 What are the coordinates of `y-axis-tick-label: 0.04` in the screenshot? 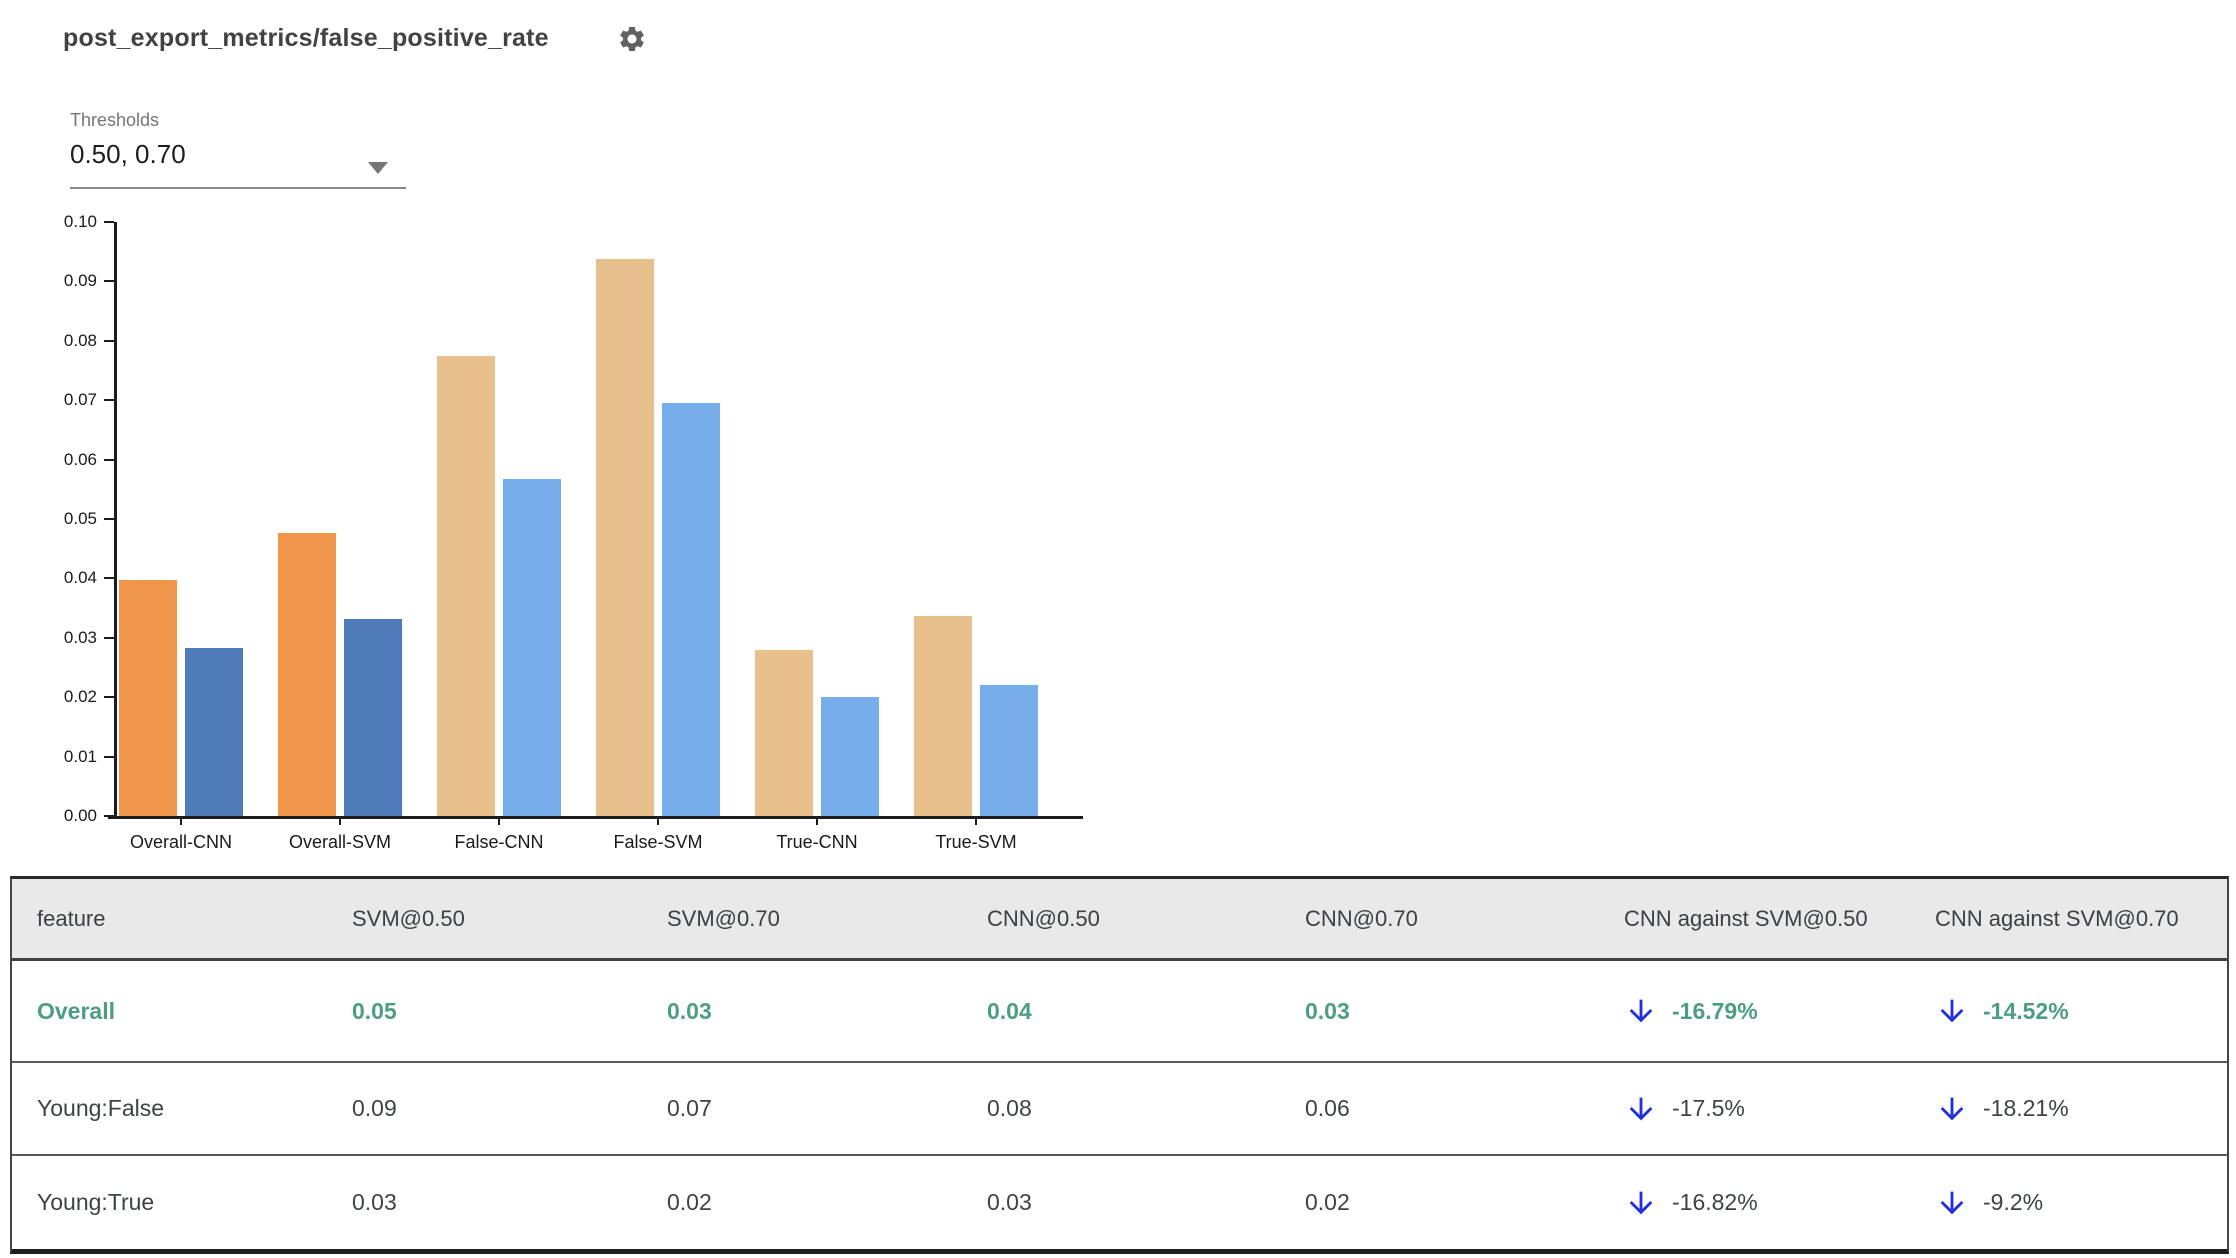 It's located at (80, 578).